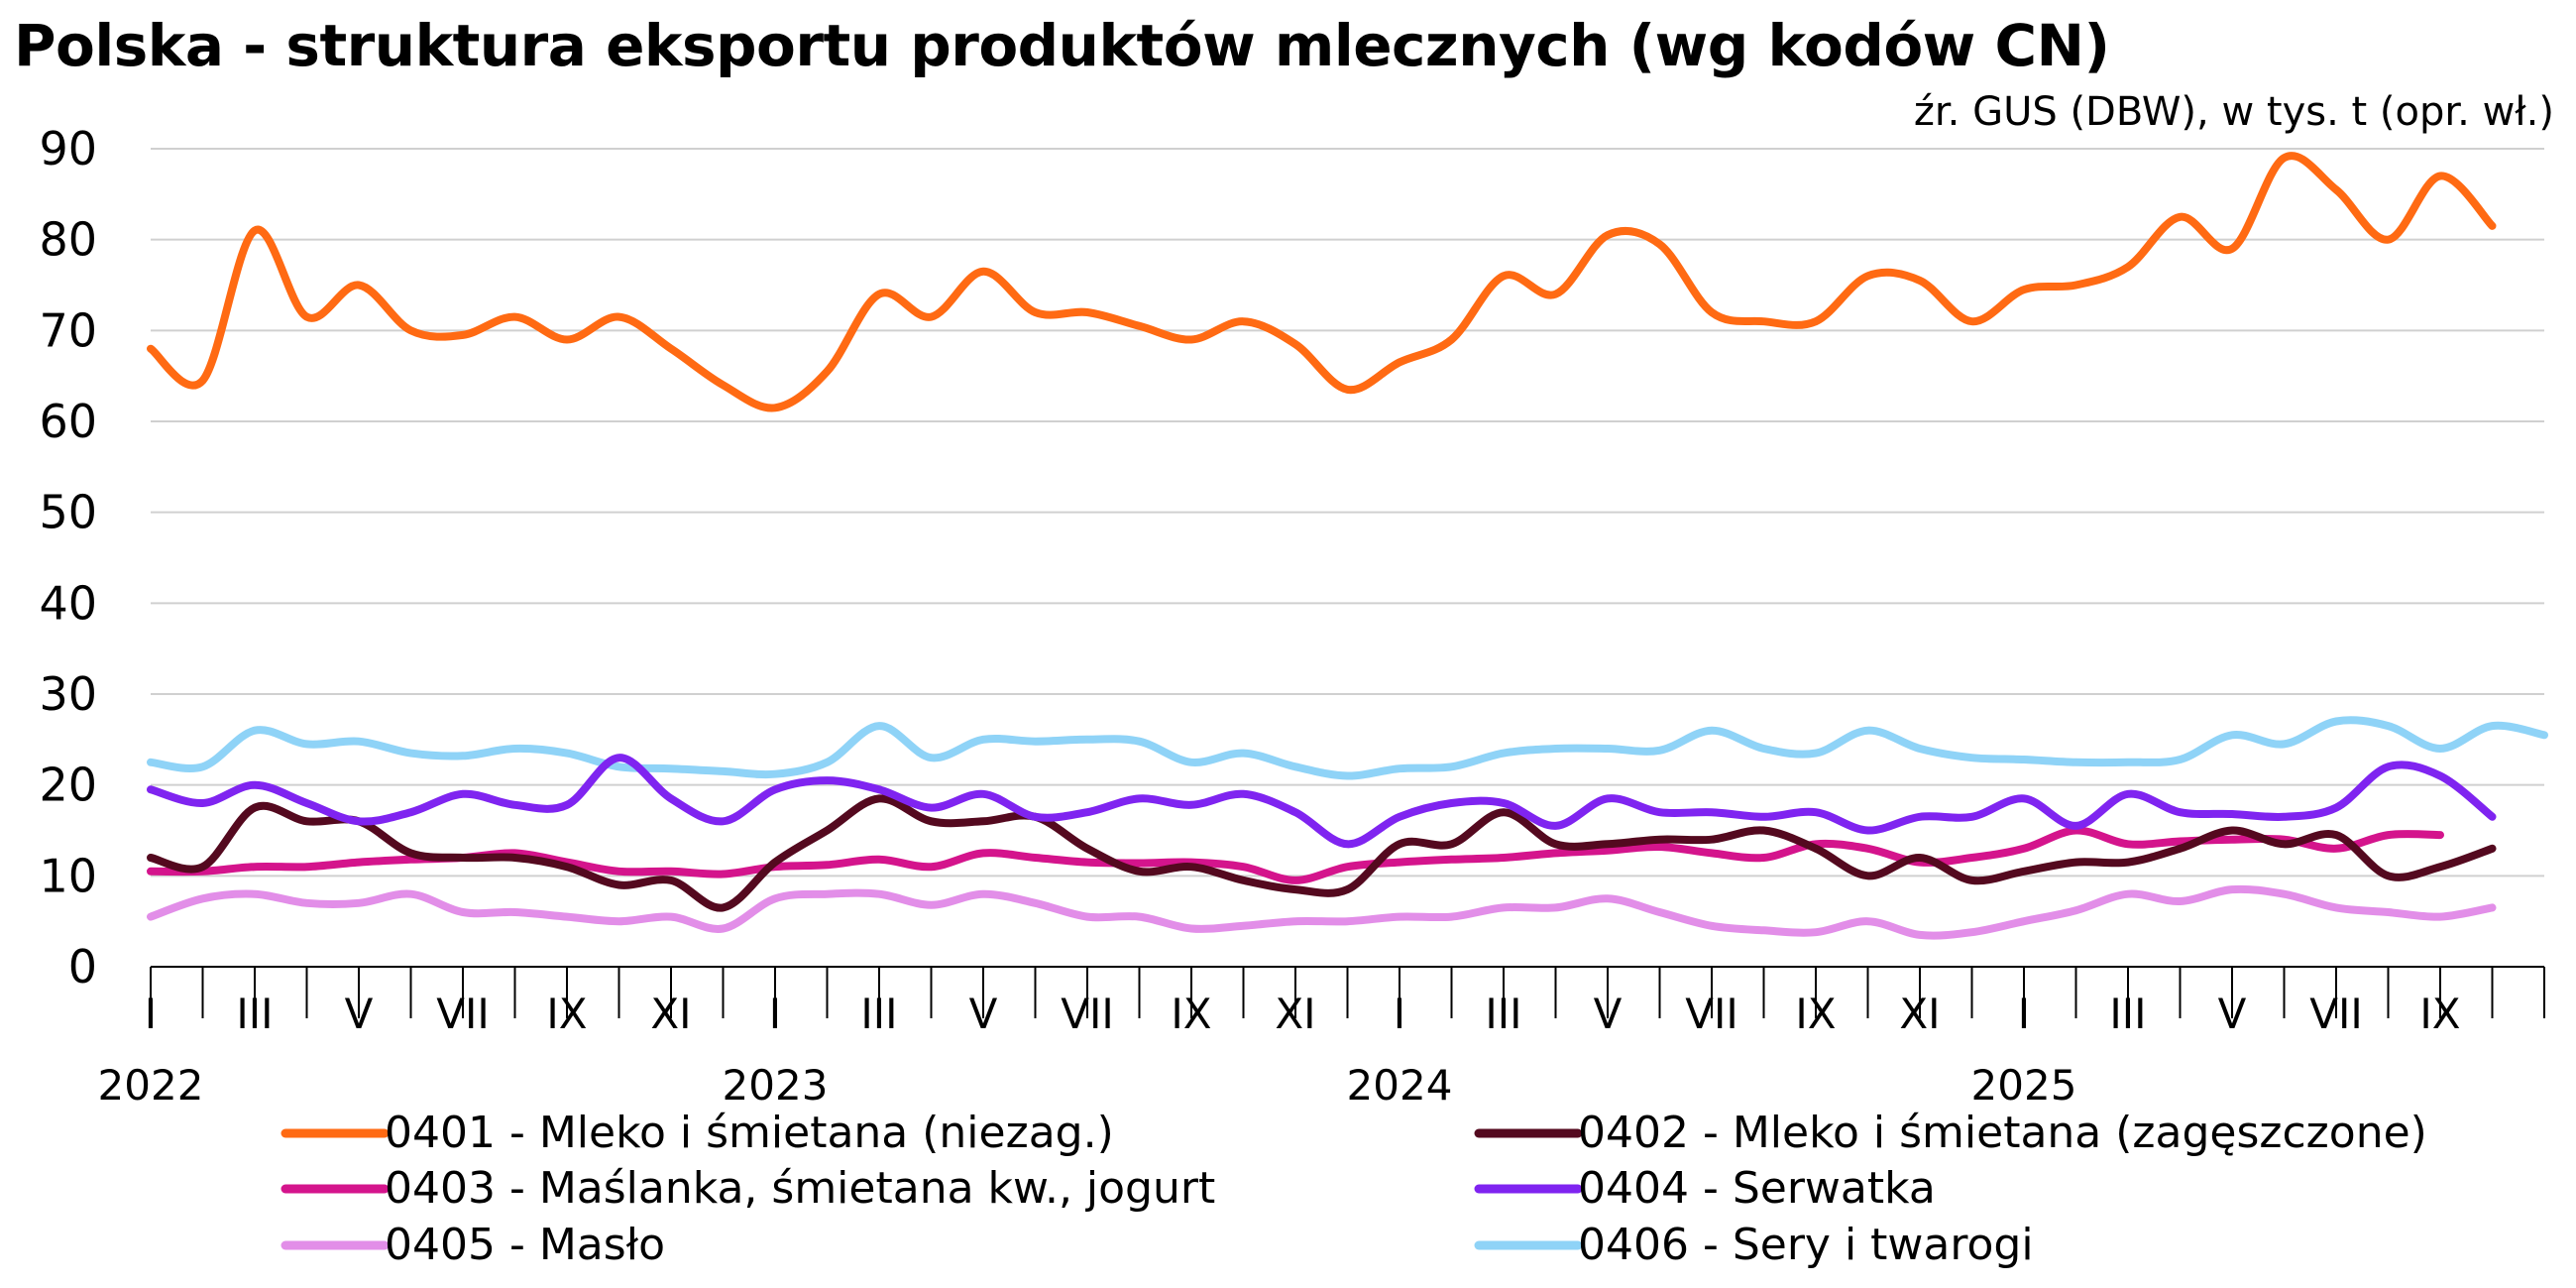  What do you see at coordinates (68, 240) in the screenshot?
I see `y-tick-label: 80` at bounding box center [68, 240].